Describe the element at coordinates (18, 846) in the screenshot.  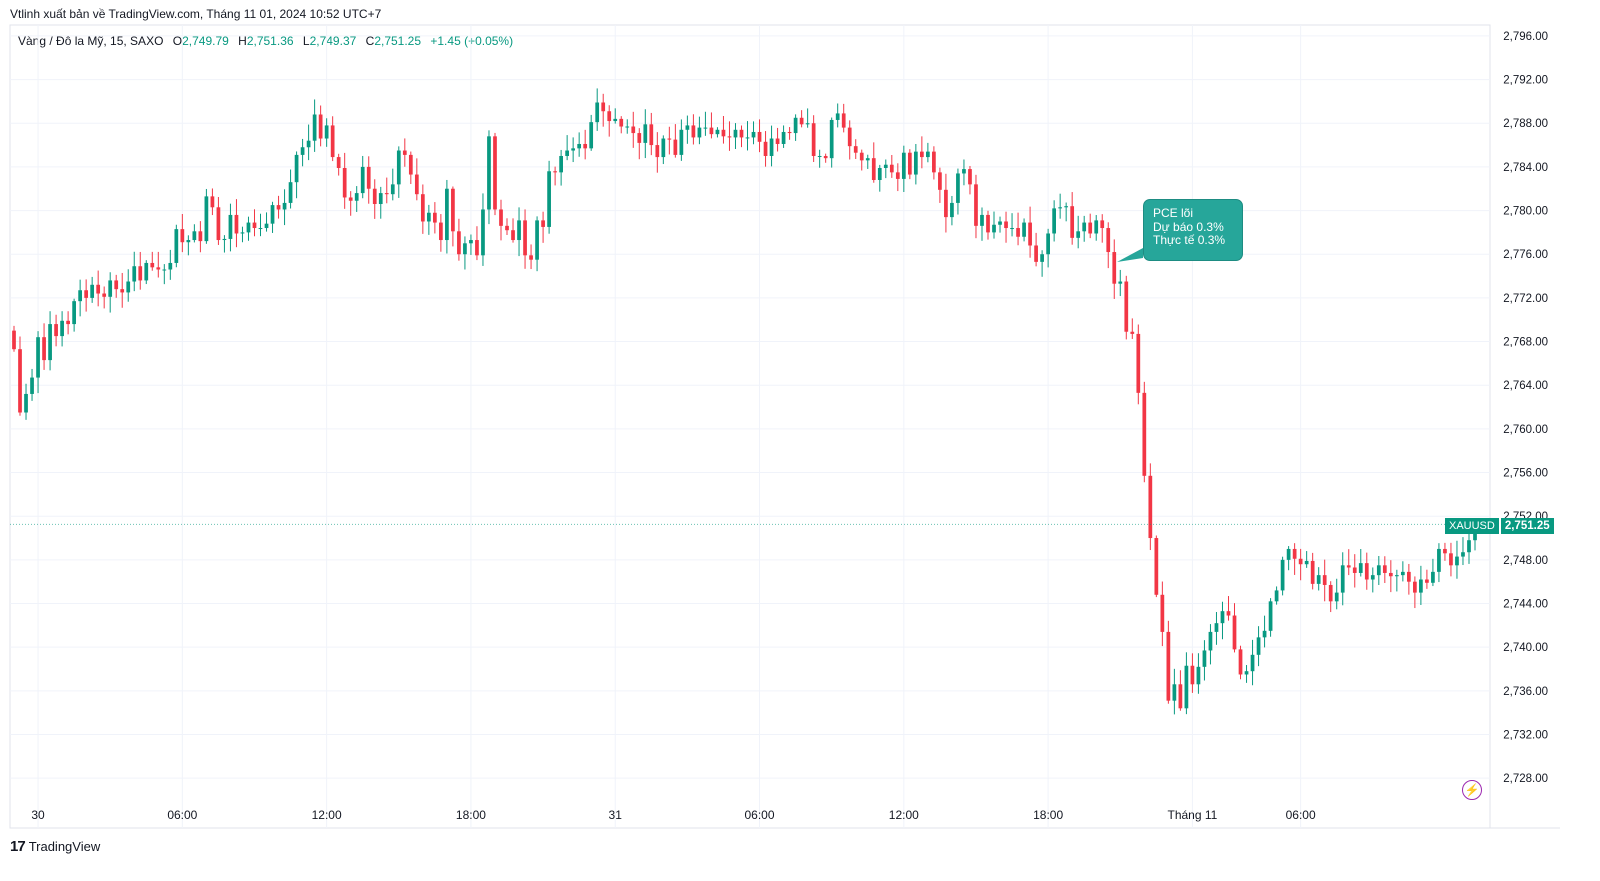
I see `tradingview-logo-icon: 17` at that location.